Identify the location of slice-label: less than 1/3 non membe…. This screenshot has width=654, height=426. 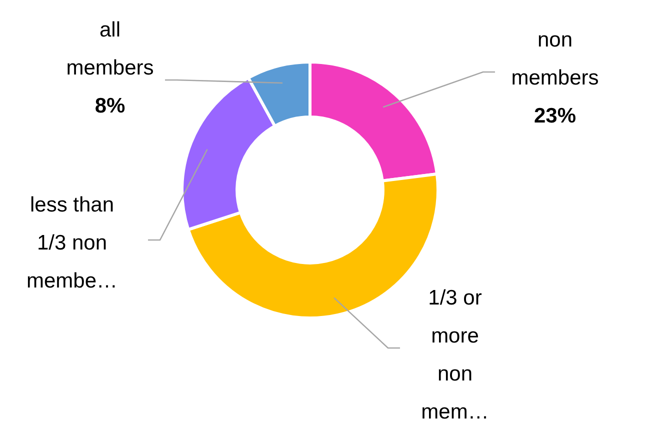
(72, 243).